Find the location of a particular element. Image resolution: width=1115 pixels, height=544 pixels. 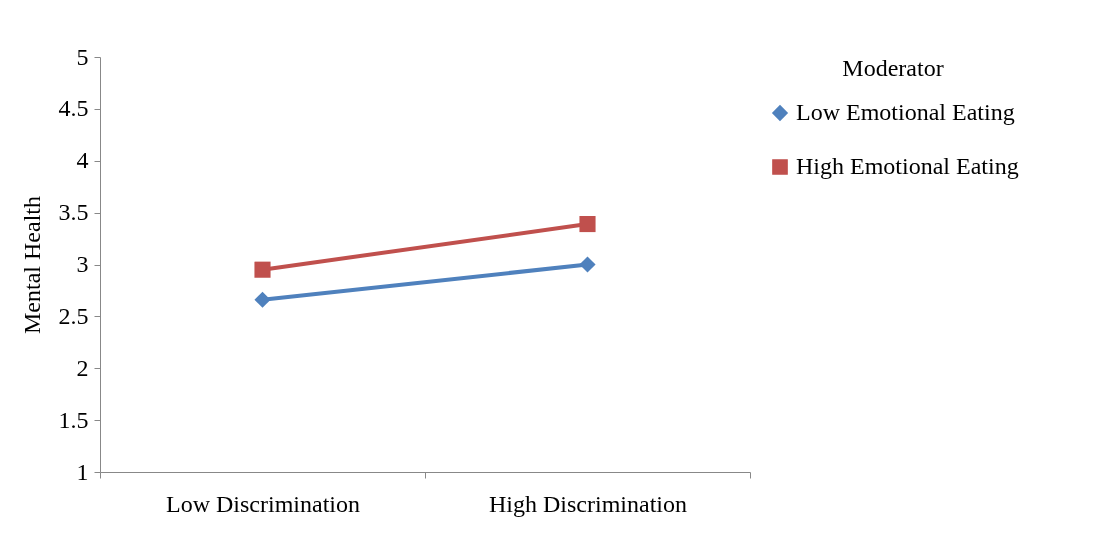

y-tick-label: 2.5 is located at coordinates (73, 315).